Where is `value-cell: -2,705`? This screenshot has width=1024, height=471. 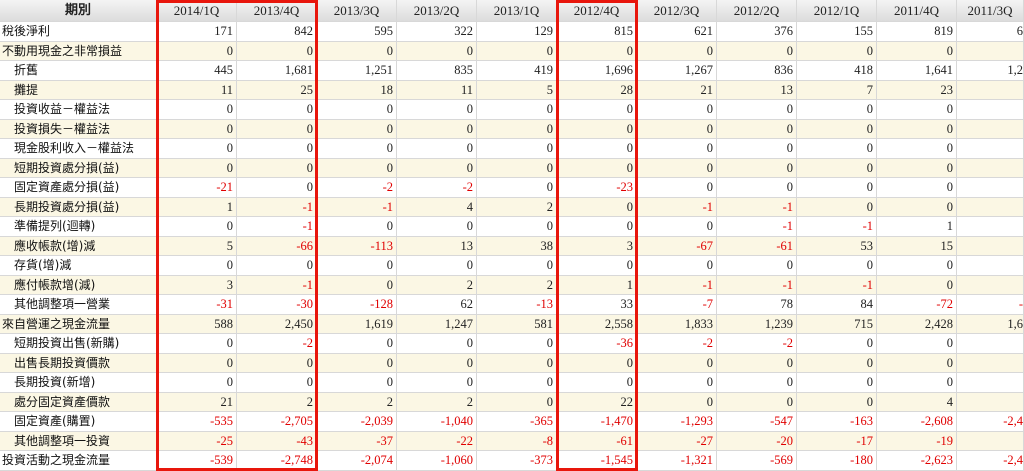 value-cell: -2,705 is located at coordinates (277, 422).